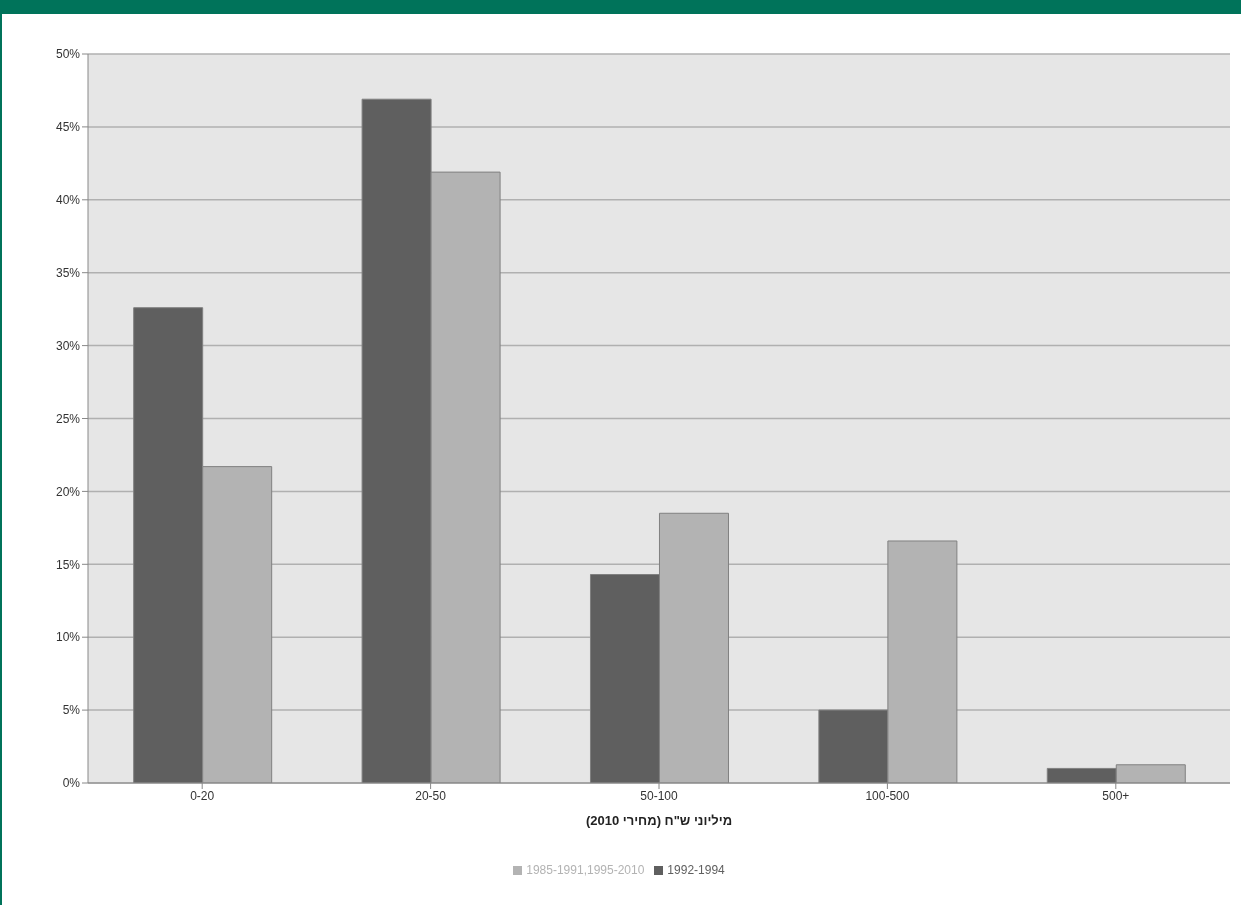  Describe the element at coordinates (68, 637) in the screenshot. I see `y-tick-label: 10%` at that location.